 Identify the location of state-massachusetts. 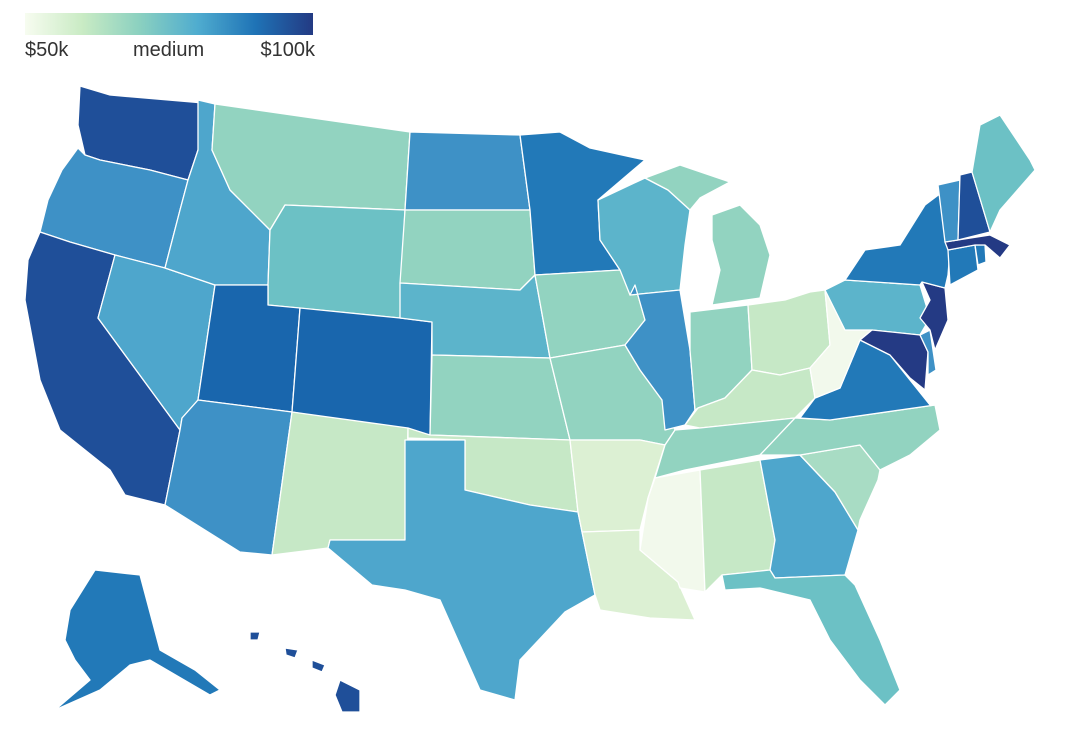
(977, 246).